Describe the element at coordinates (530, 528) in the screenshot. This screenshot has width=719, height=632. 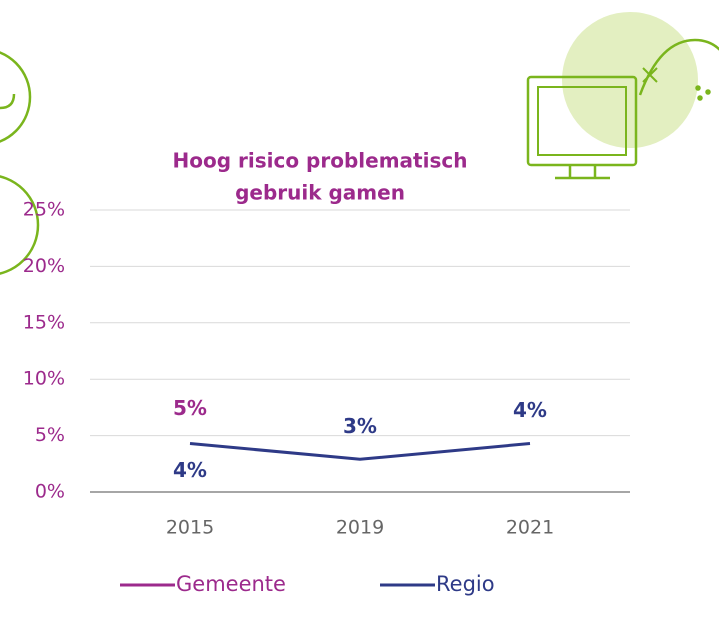
I see `x-tick-label: 2021` at that location.